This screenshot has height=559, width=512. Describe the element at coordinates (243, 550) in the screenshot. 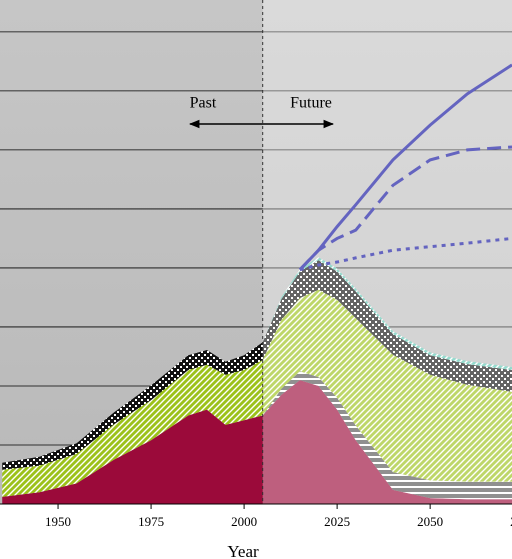

I see `x-axis-label: Year` at that location.